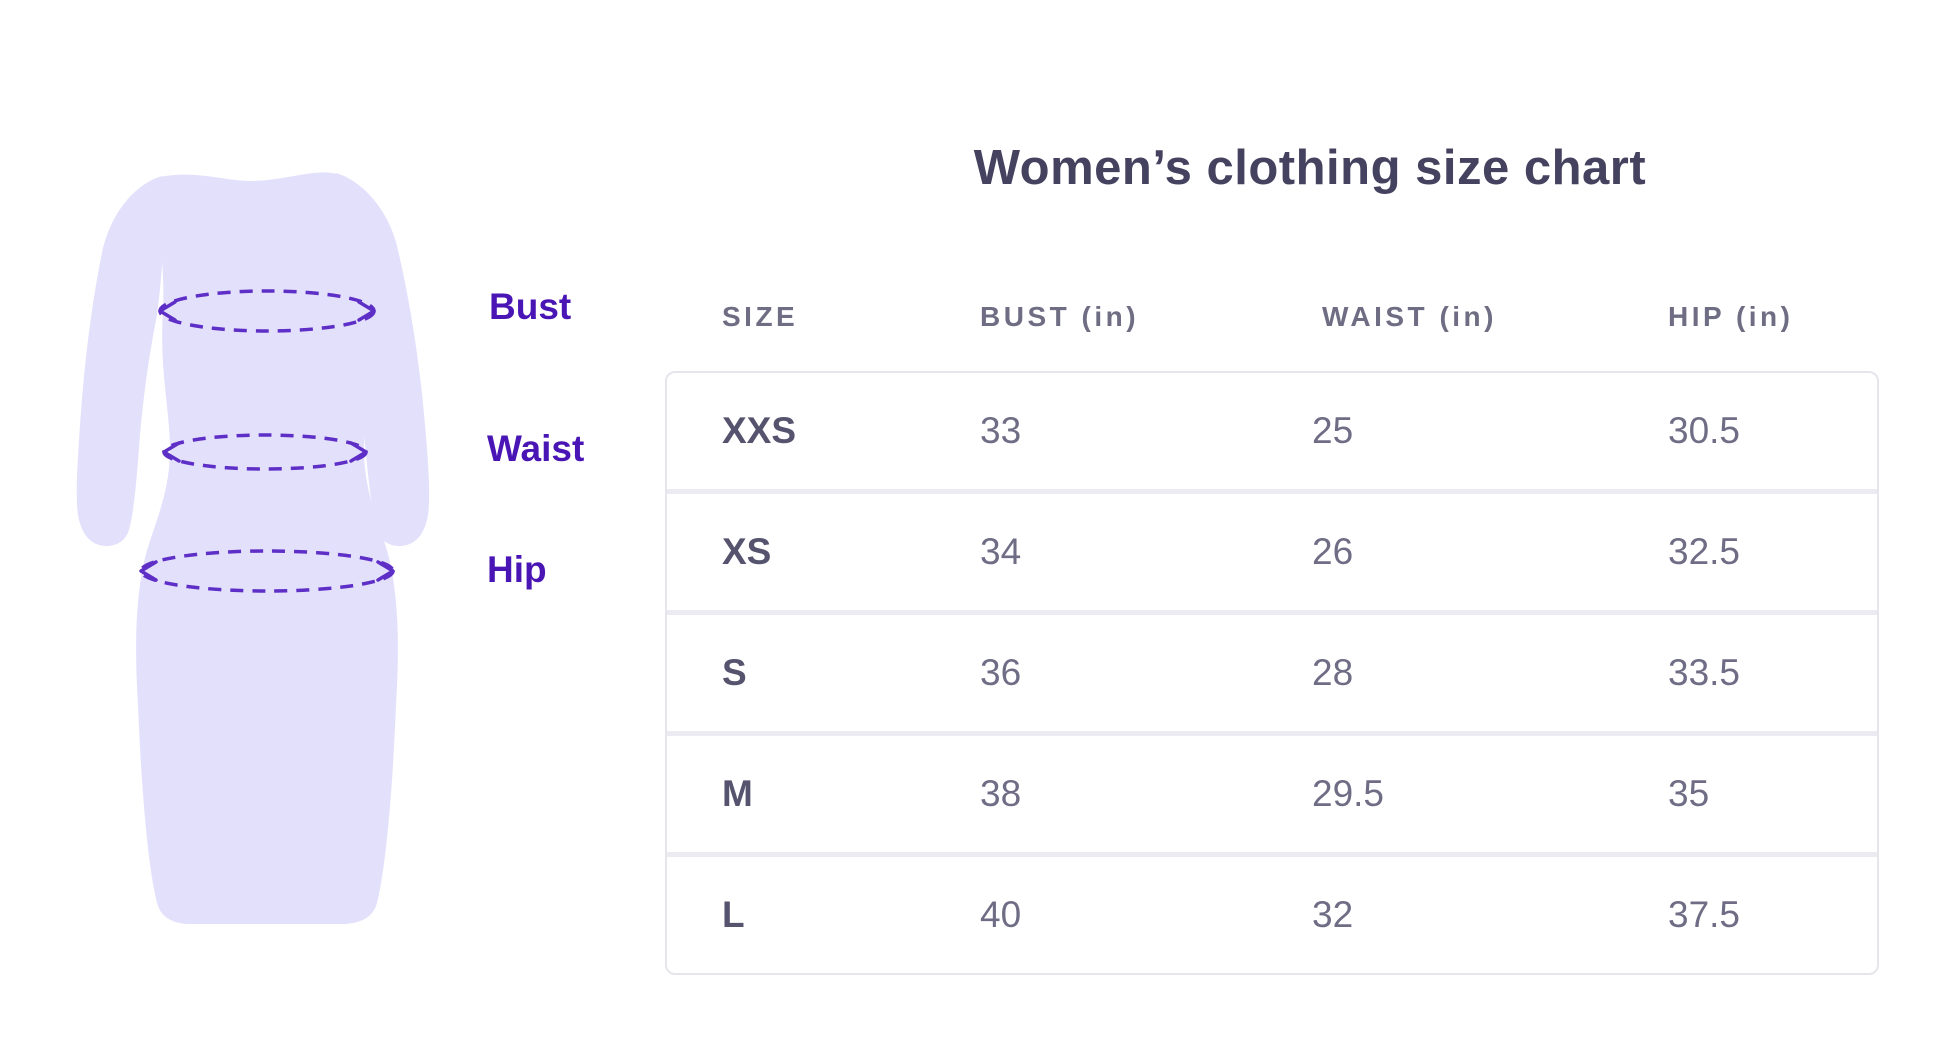 The image size is (1946, 1038). I want to click on bust-cell: 38, so click(1001, 793).